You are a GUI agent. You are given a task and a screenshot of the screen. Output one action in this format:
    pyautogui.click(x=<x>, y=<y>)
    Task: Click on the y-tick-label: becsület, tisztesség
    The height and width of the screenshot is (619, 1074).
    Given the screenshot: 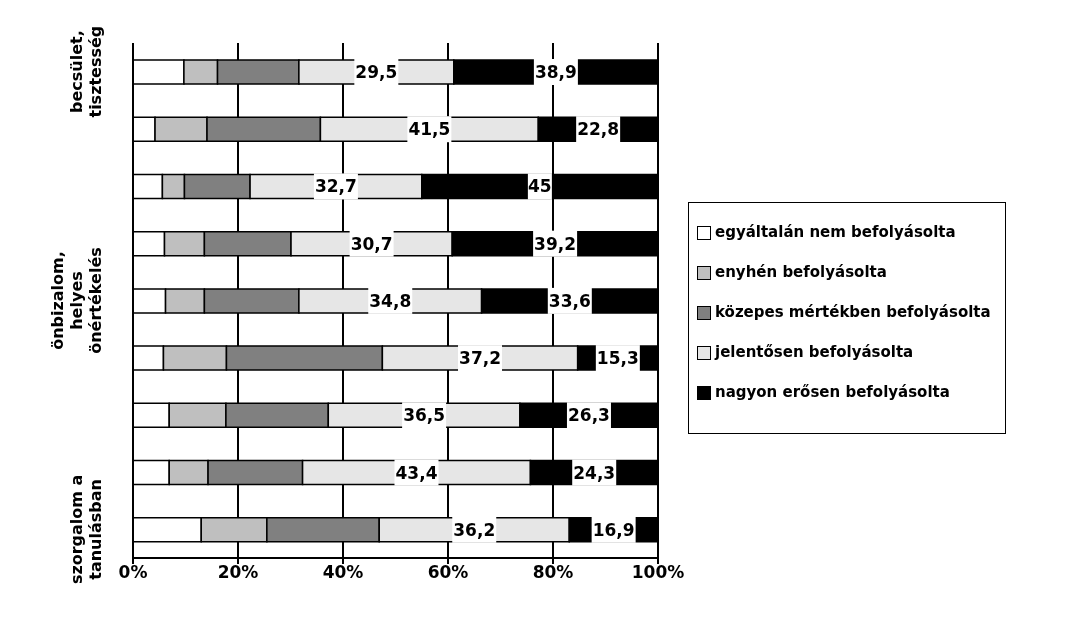 What is the action you would take?
    pyautogui.click(x=85, y=71)
    